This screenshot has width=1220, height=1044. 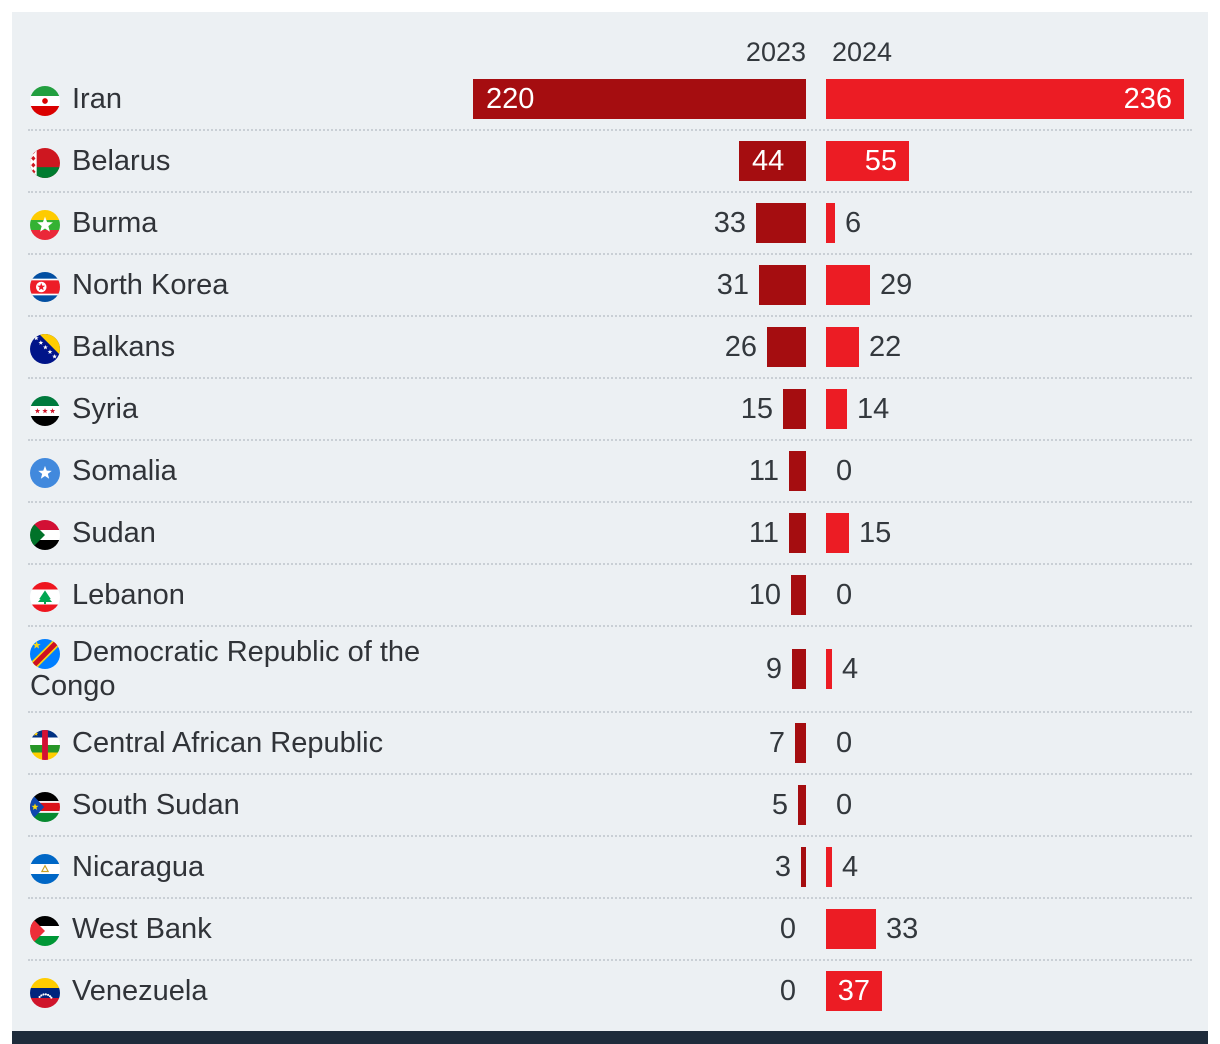 What do you see at coordinates (51, 533) in the screenshot?
I see `sudan-flag-icon` at bounding box center [51, 533].